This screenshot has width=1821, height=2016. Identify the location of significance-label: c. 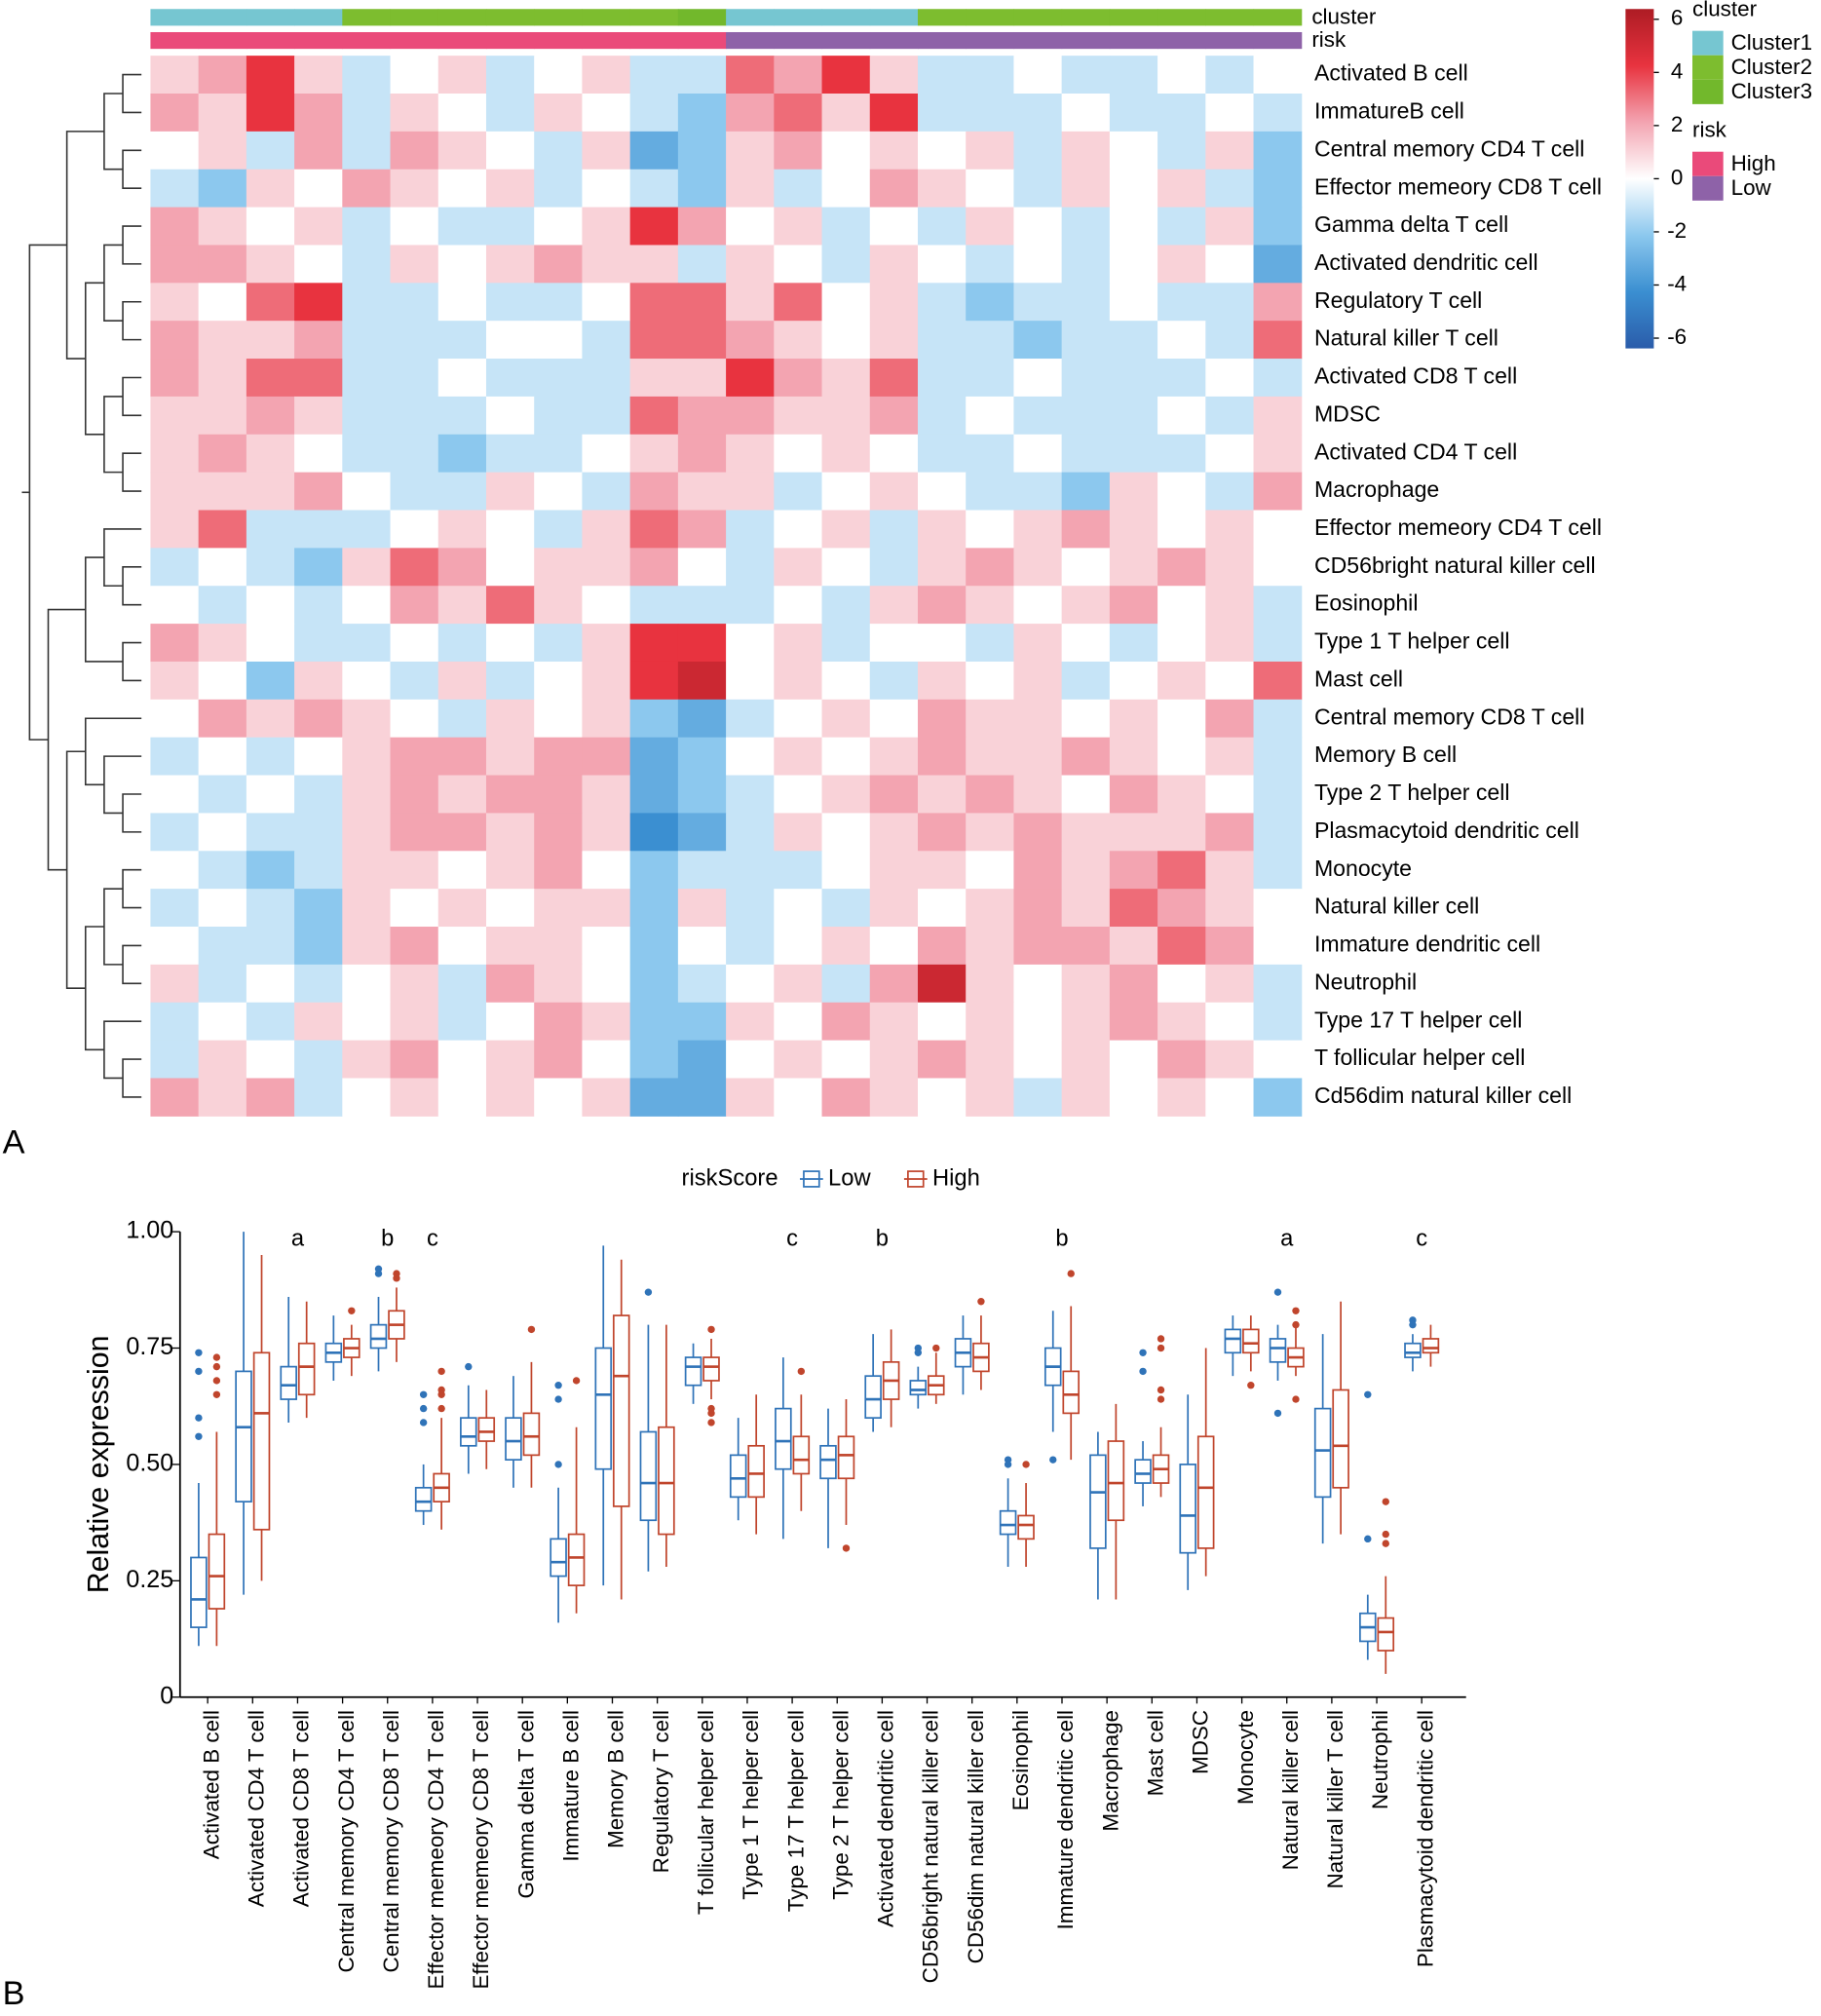
(432, 1238).